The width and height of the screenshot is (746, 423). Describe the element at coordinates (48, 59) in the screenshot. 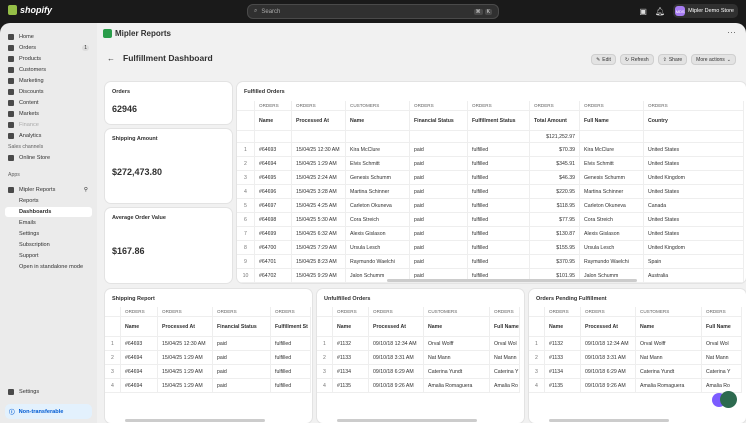

I see `sidebar-item-products: Products` at that location.